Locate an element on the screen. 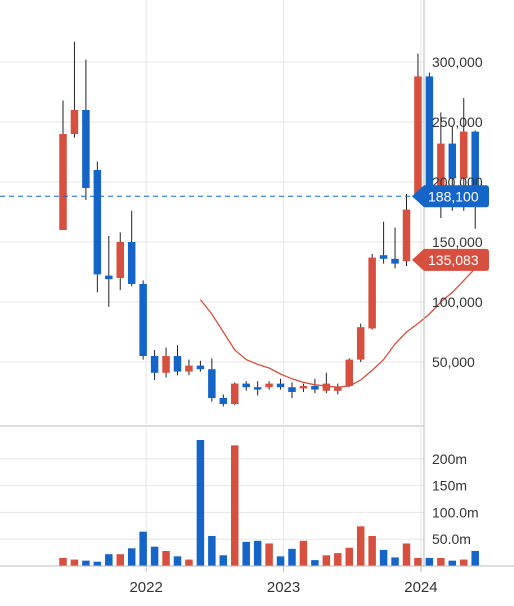 The width and height of the screenshot is (514, 606). time-tick-label: 2024 is located at coordinates (420, 587).